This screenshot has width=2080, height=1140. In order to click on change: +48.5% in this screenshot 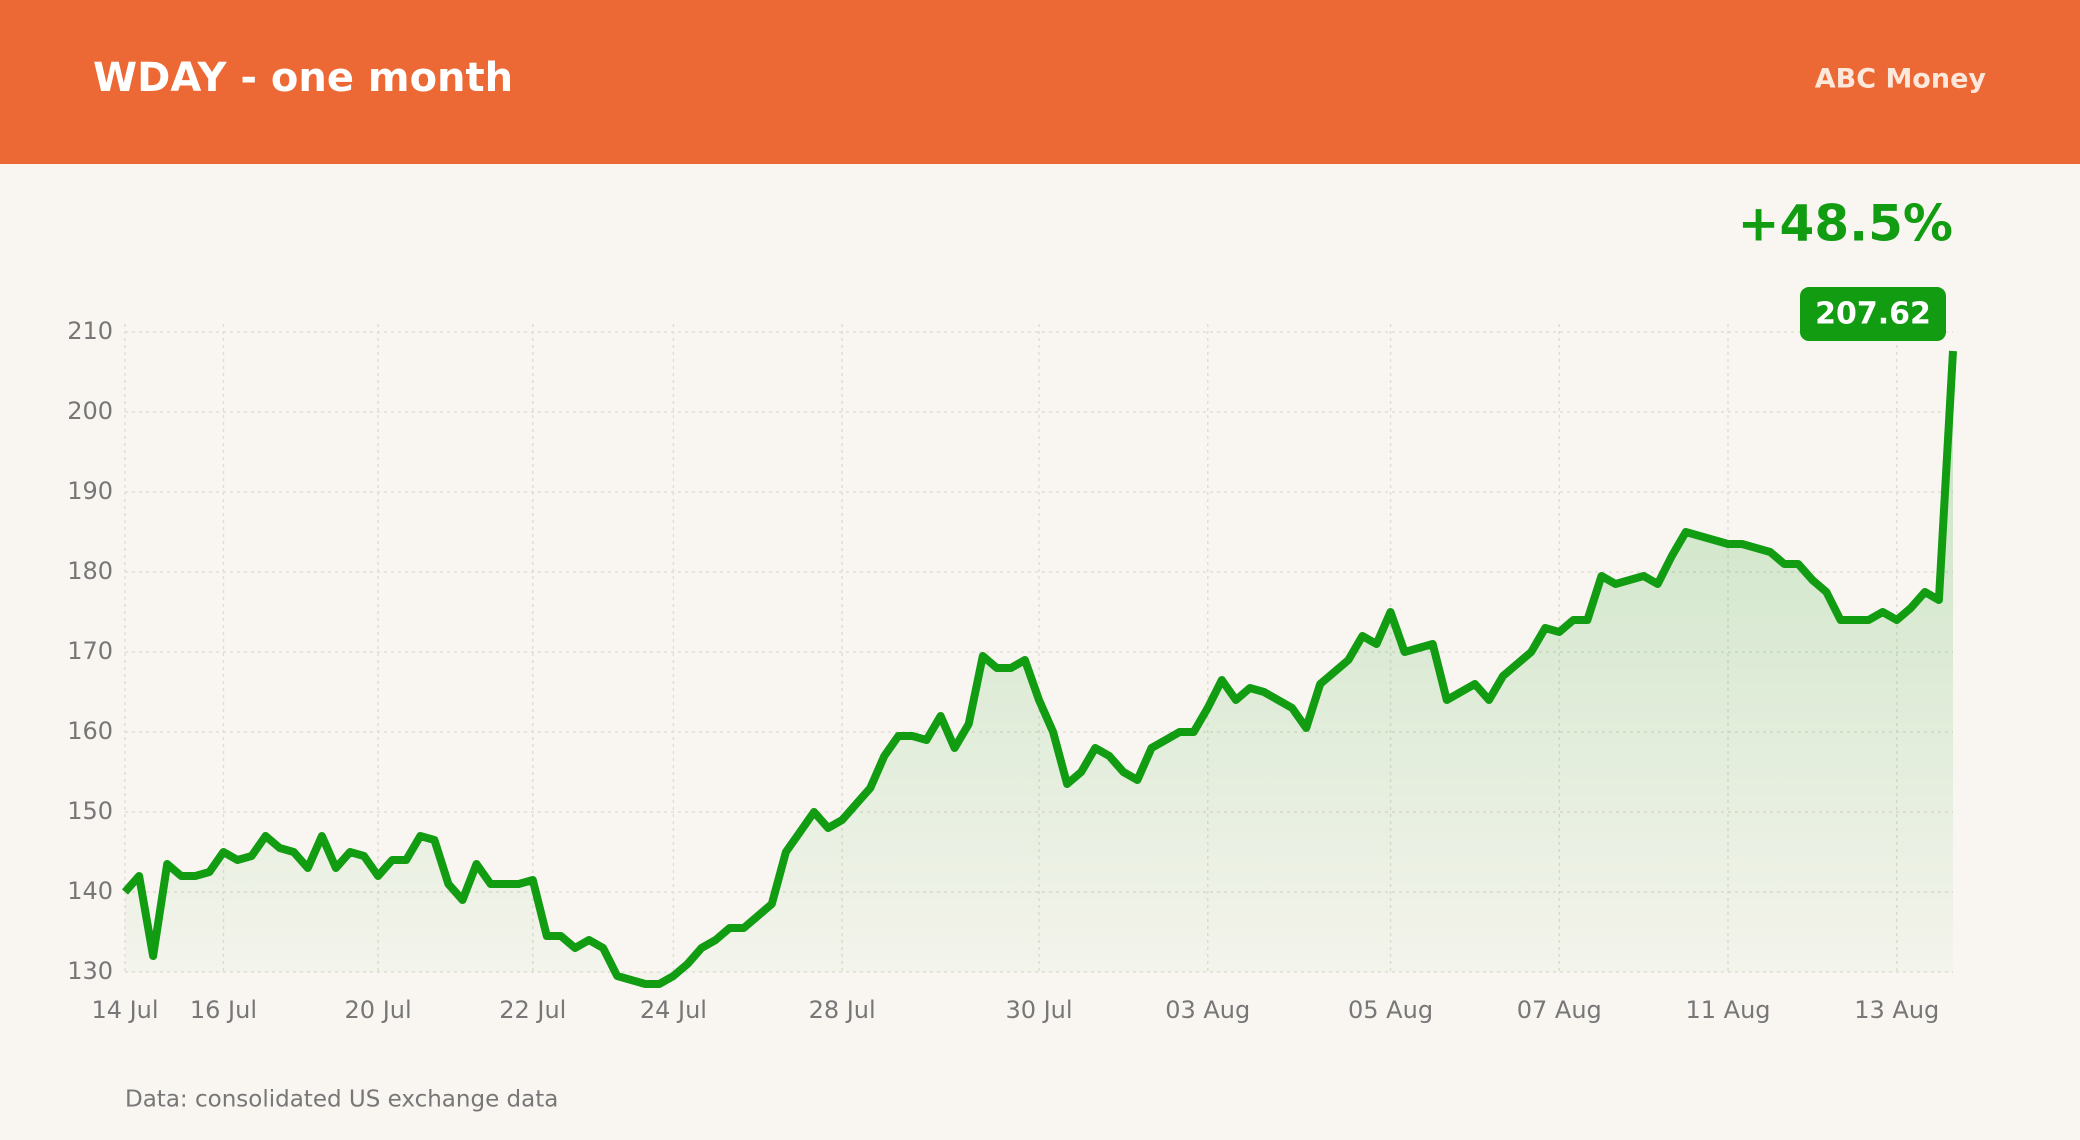, I will do `click(1845, 224)`.